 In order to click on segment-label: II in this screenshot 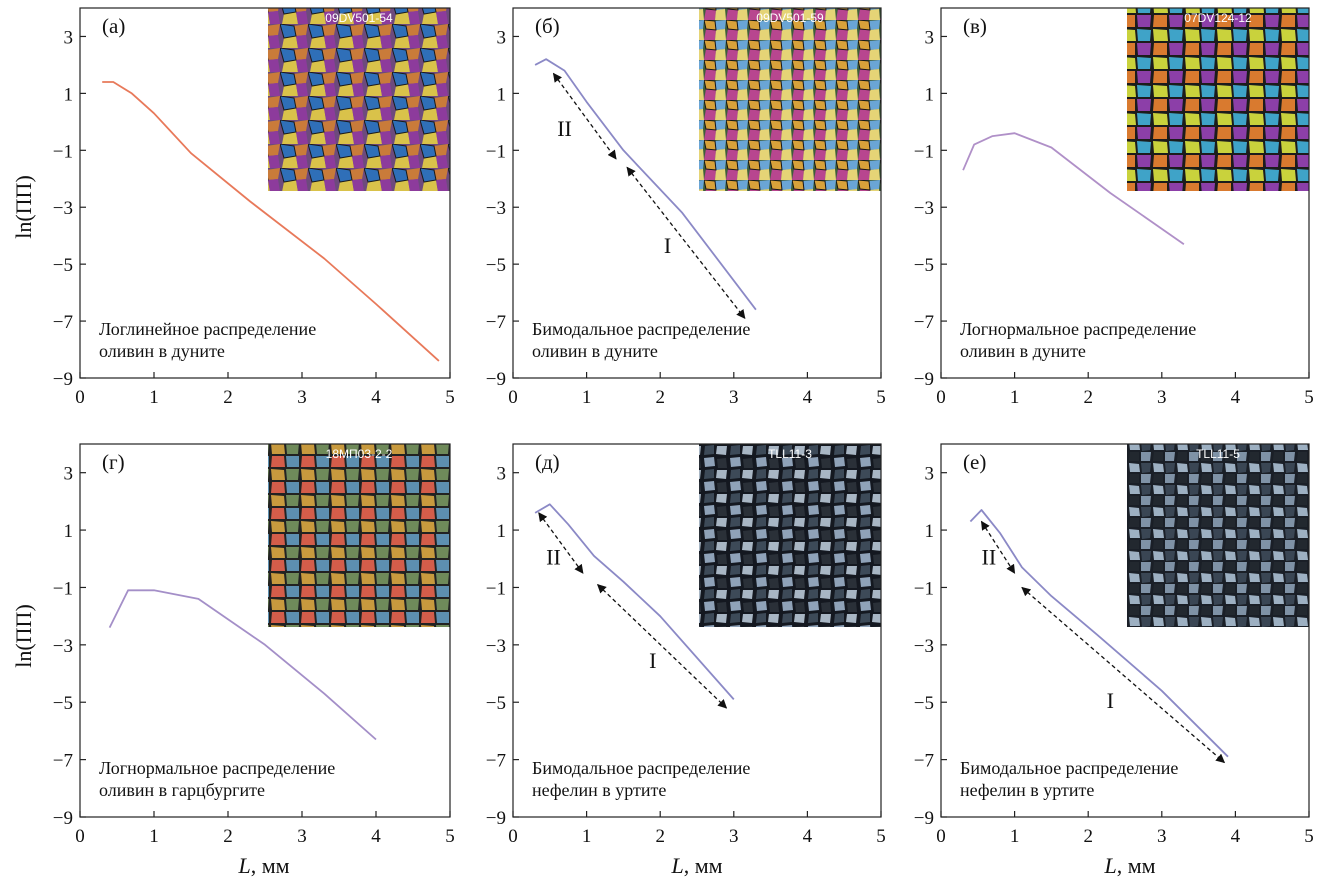, I will do `click(553, 557)`.